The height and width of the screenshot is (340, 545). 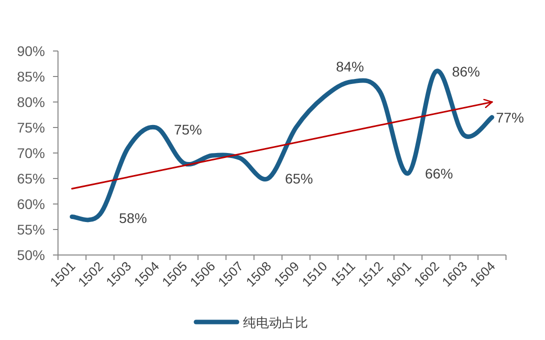 What do you see at coordinates (275, 322) in the screenshot?
I see `legend-label: 纯电动占比` at bounding box center [275, 322].